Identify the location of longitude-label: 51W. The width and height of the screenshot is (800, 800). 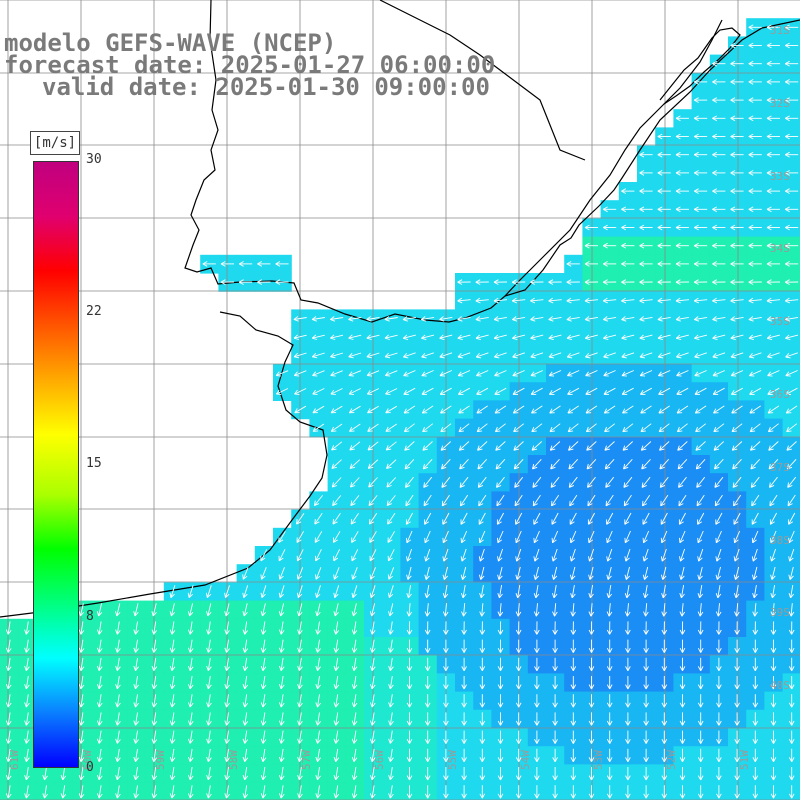
(744, 760).